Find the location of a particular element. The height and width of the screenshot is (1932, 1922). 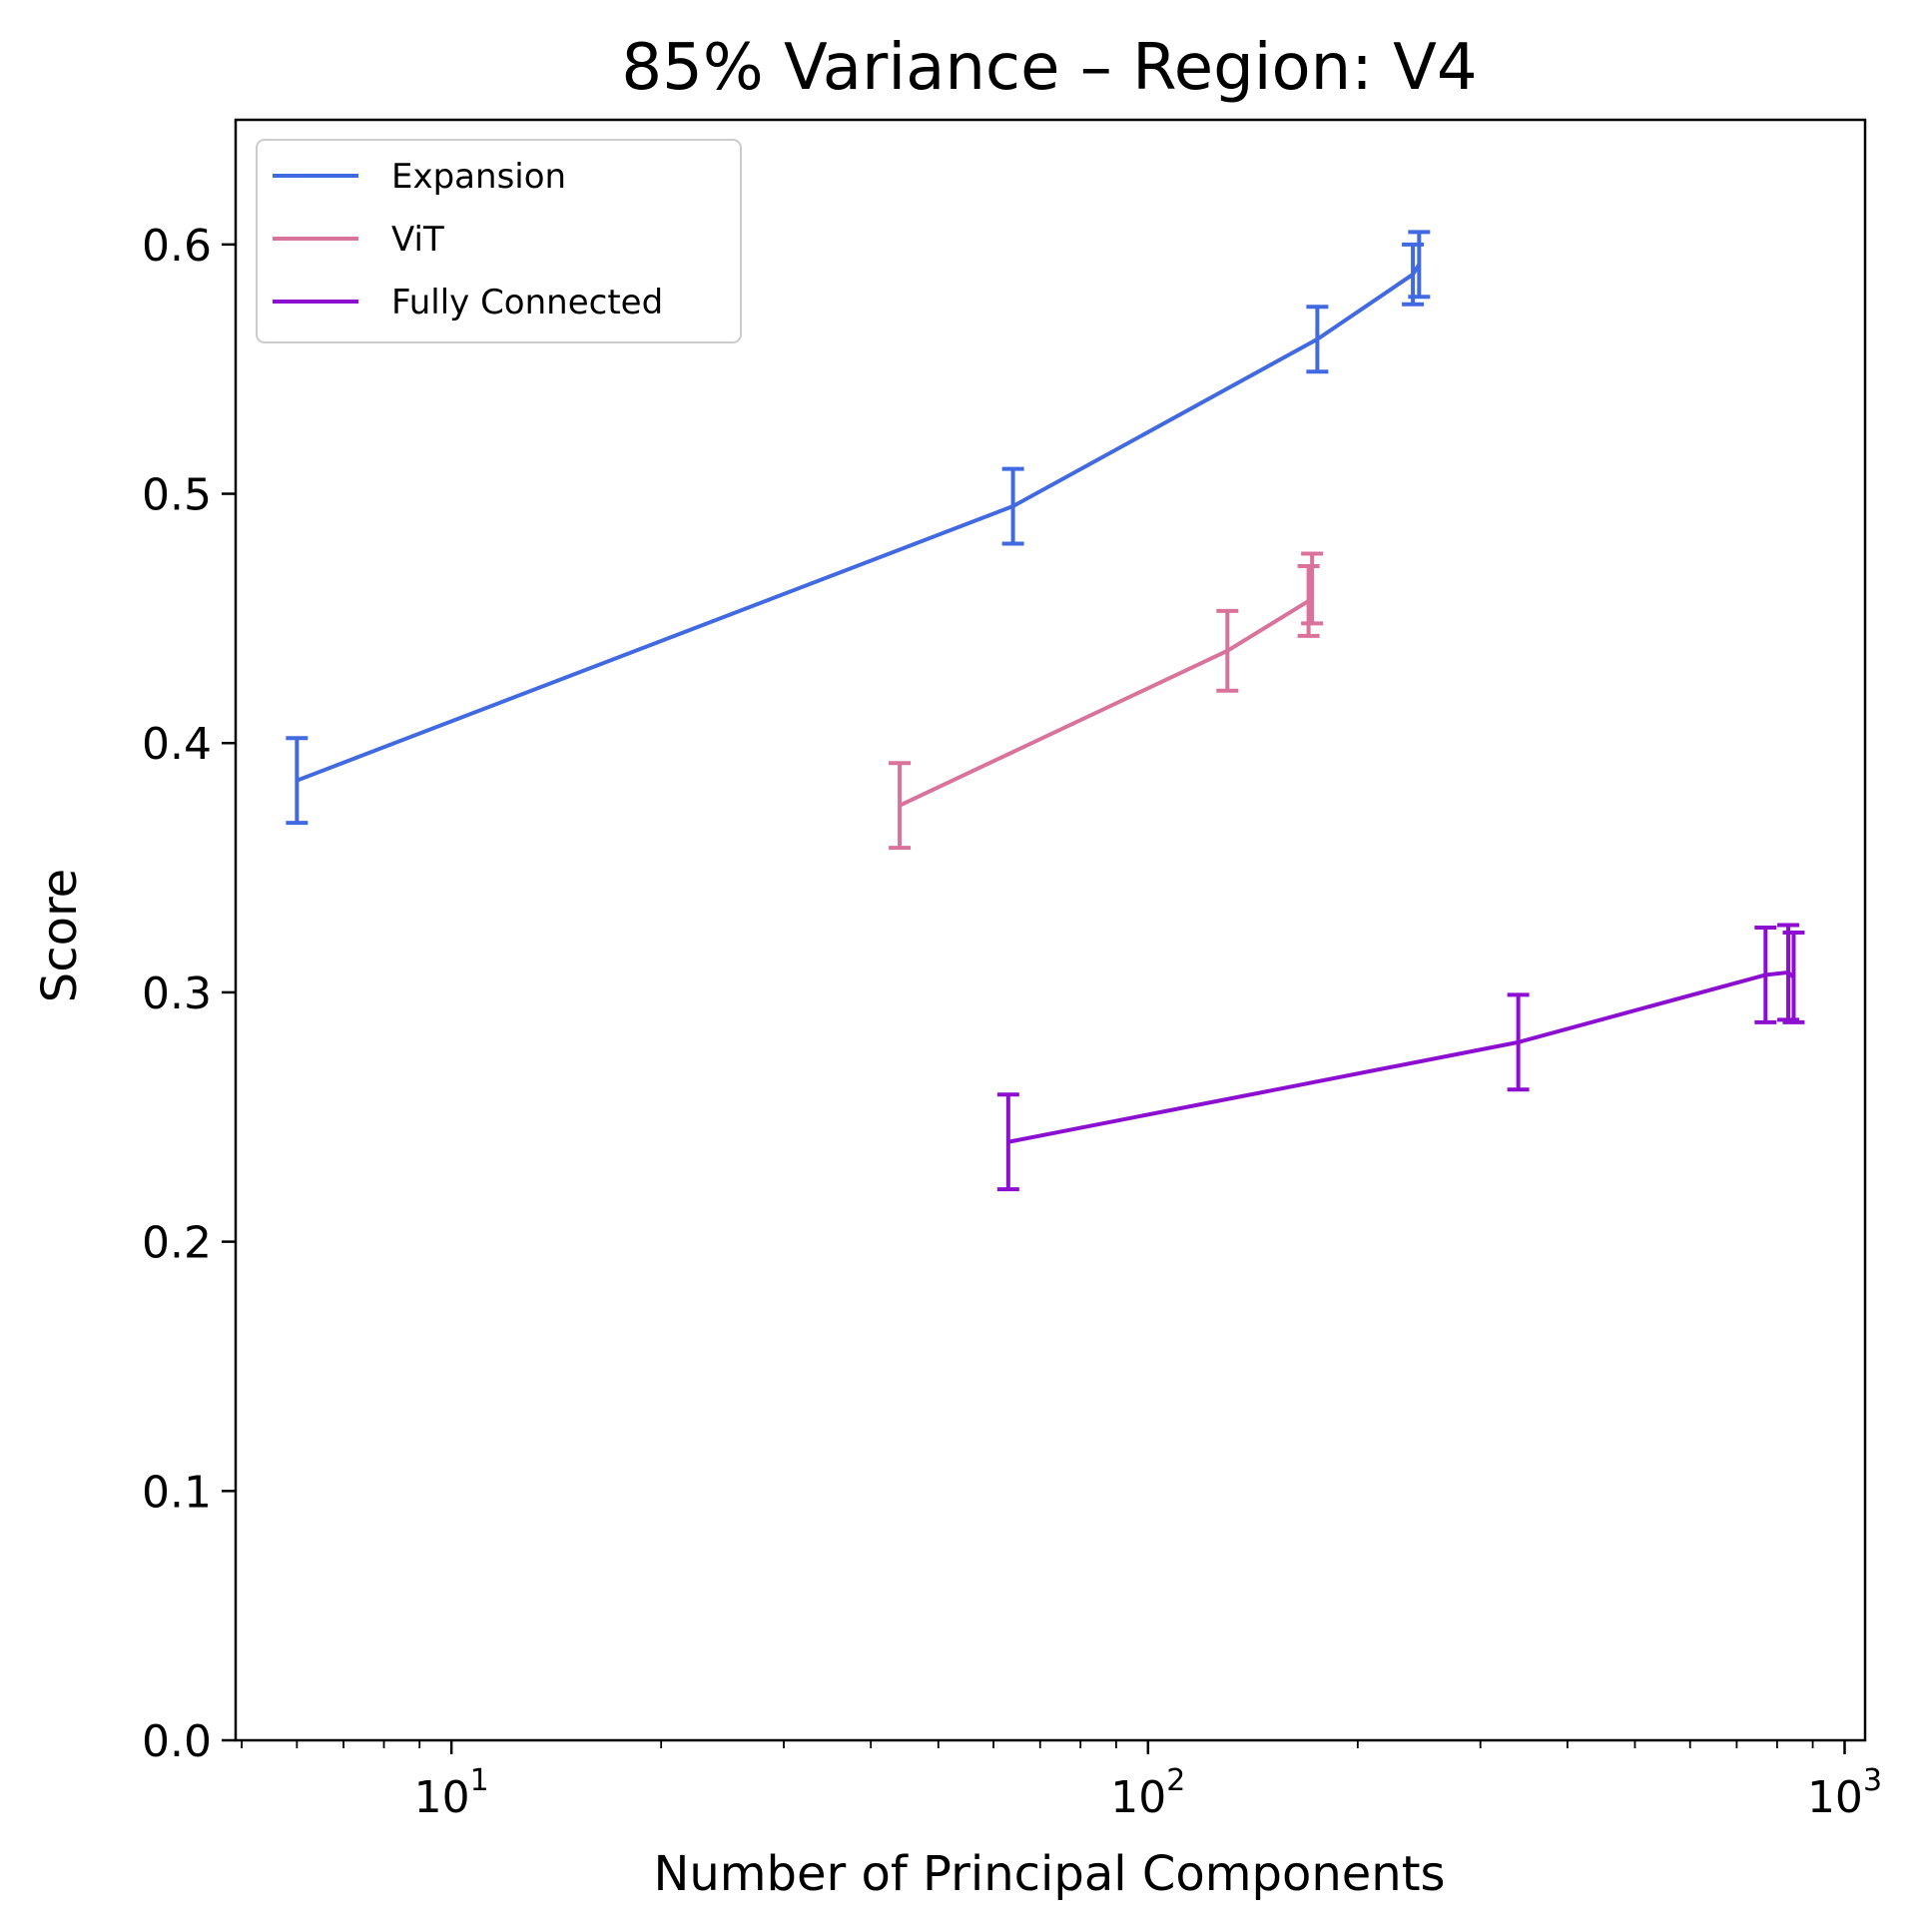

x-tick-exponent: 3 is located at coordinates (1872, 1780).